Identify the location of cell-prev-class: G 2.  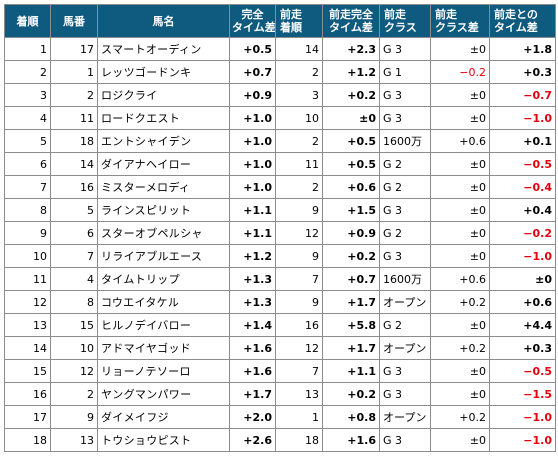
(405, 233).